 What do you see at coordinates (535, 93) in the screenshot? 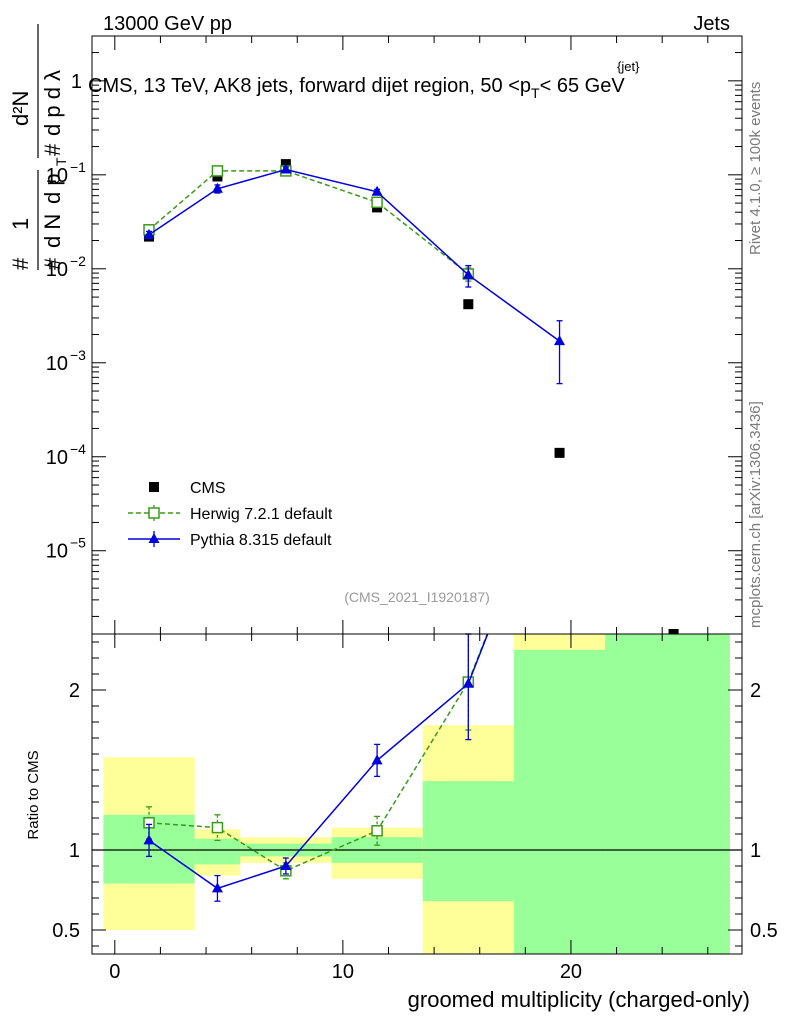
I see `title-sub: T` at bounding box center [535, 93].